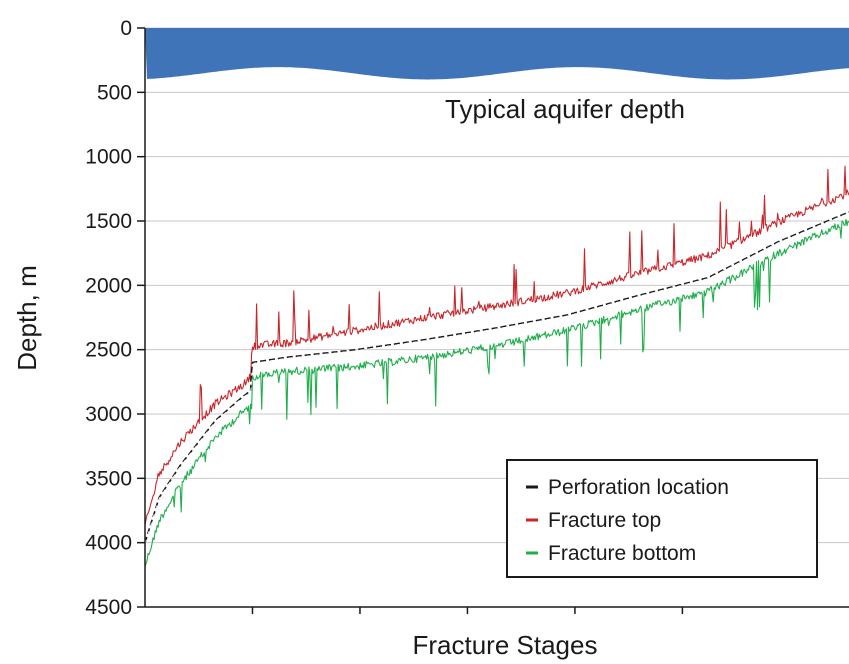  I want to click on aquifer-fill, so click(497, 54).